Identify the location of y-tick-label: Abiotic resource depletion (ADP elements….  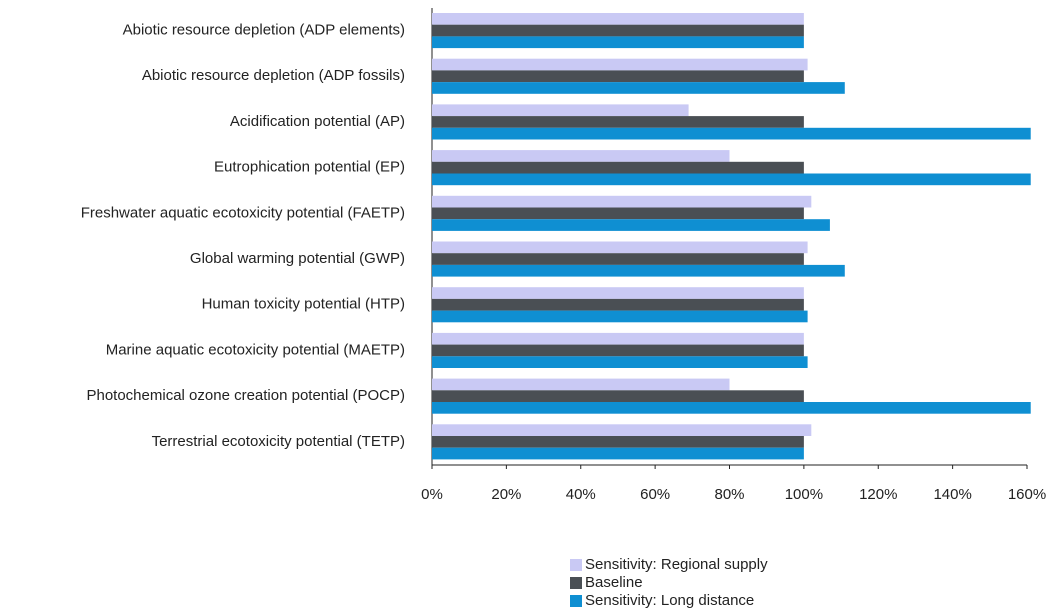
(264, 30).